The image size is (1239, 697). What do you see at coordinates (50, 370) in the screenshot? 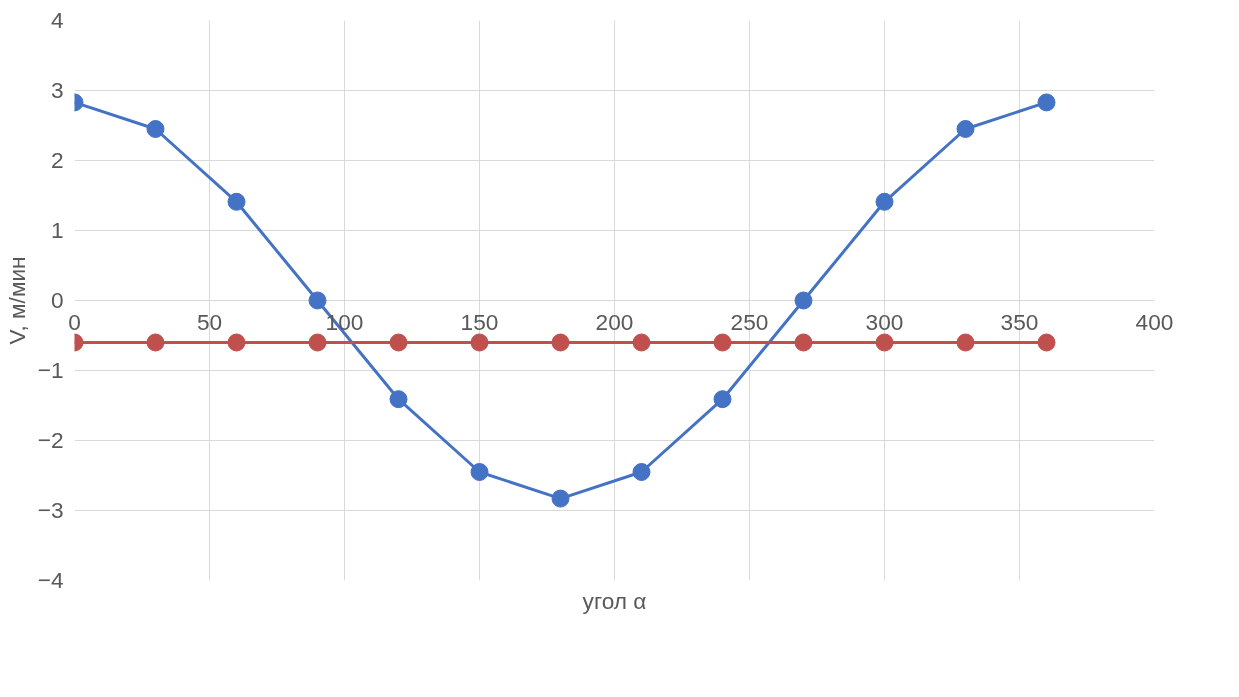
I see `y-tick-label: −1` at bounding box center [50, 370].